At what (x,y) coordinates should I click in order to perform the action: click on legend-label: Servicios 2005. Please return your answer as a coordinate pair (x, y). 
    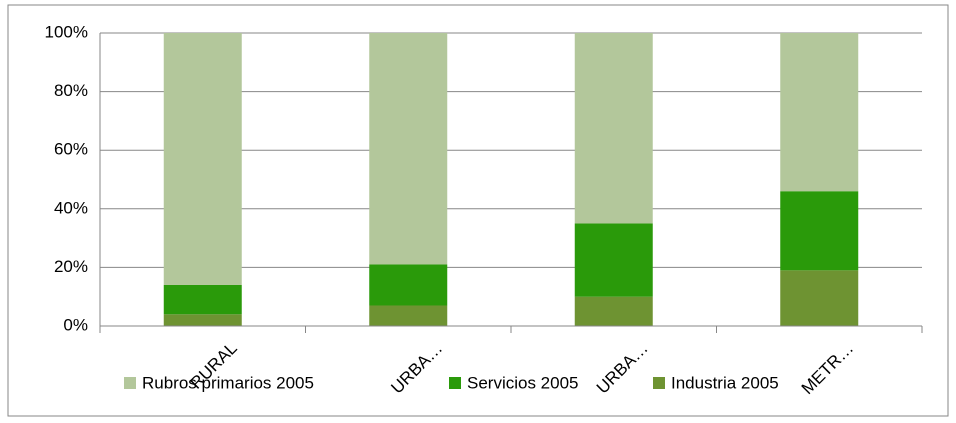
    Looking at the image, I should click on (523, 382).